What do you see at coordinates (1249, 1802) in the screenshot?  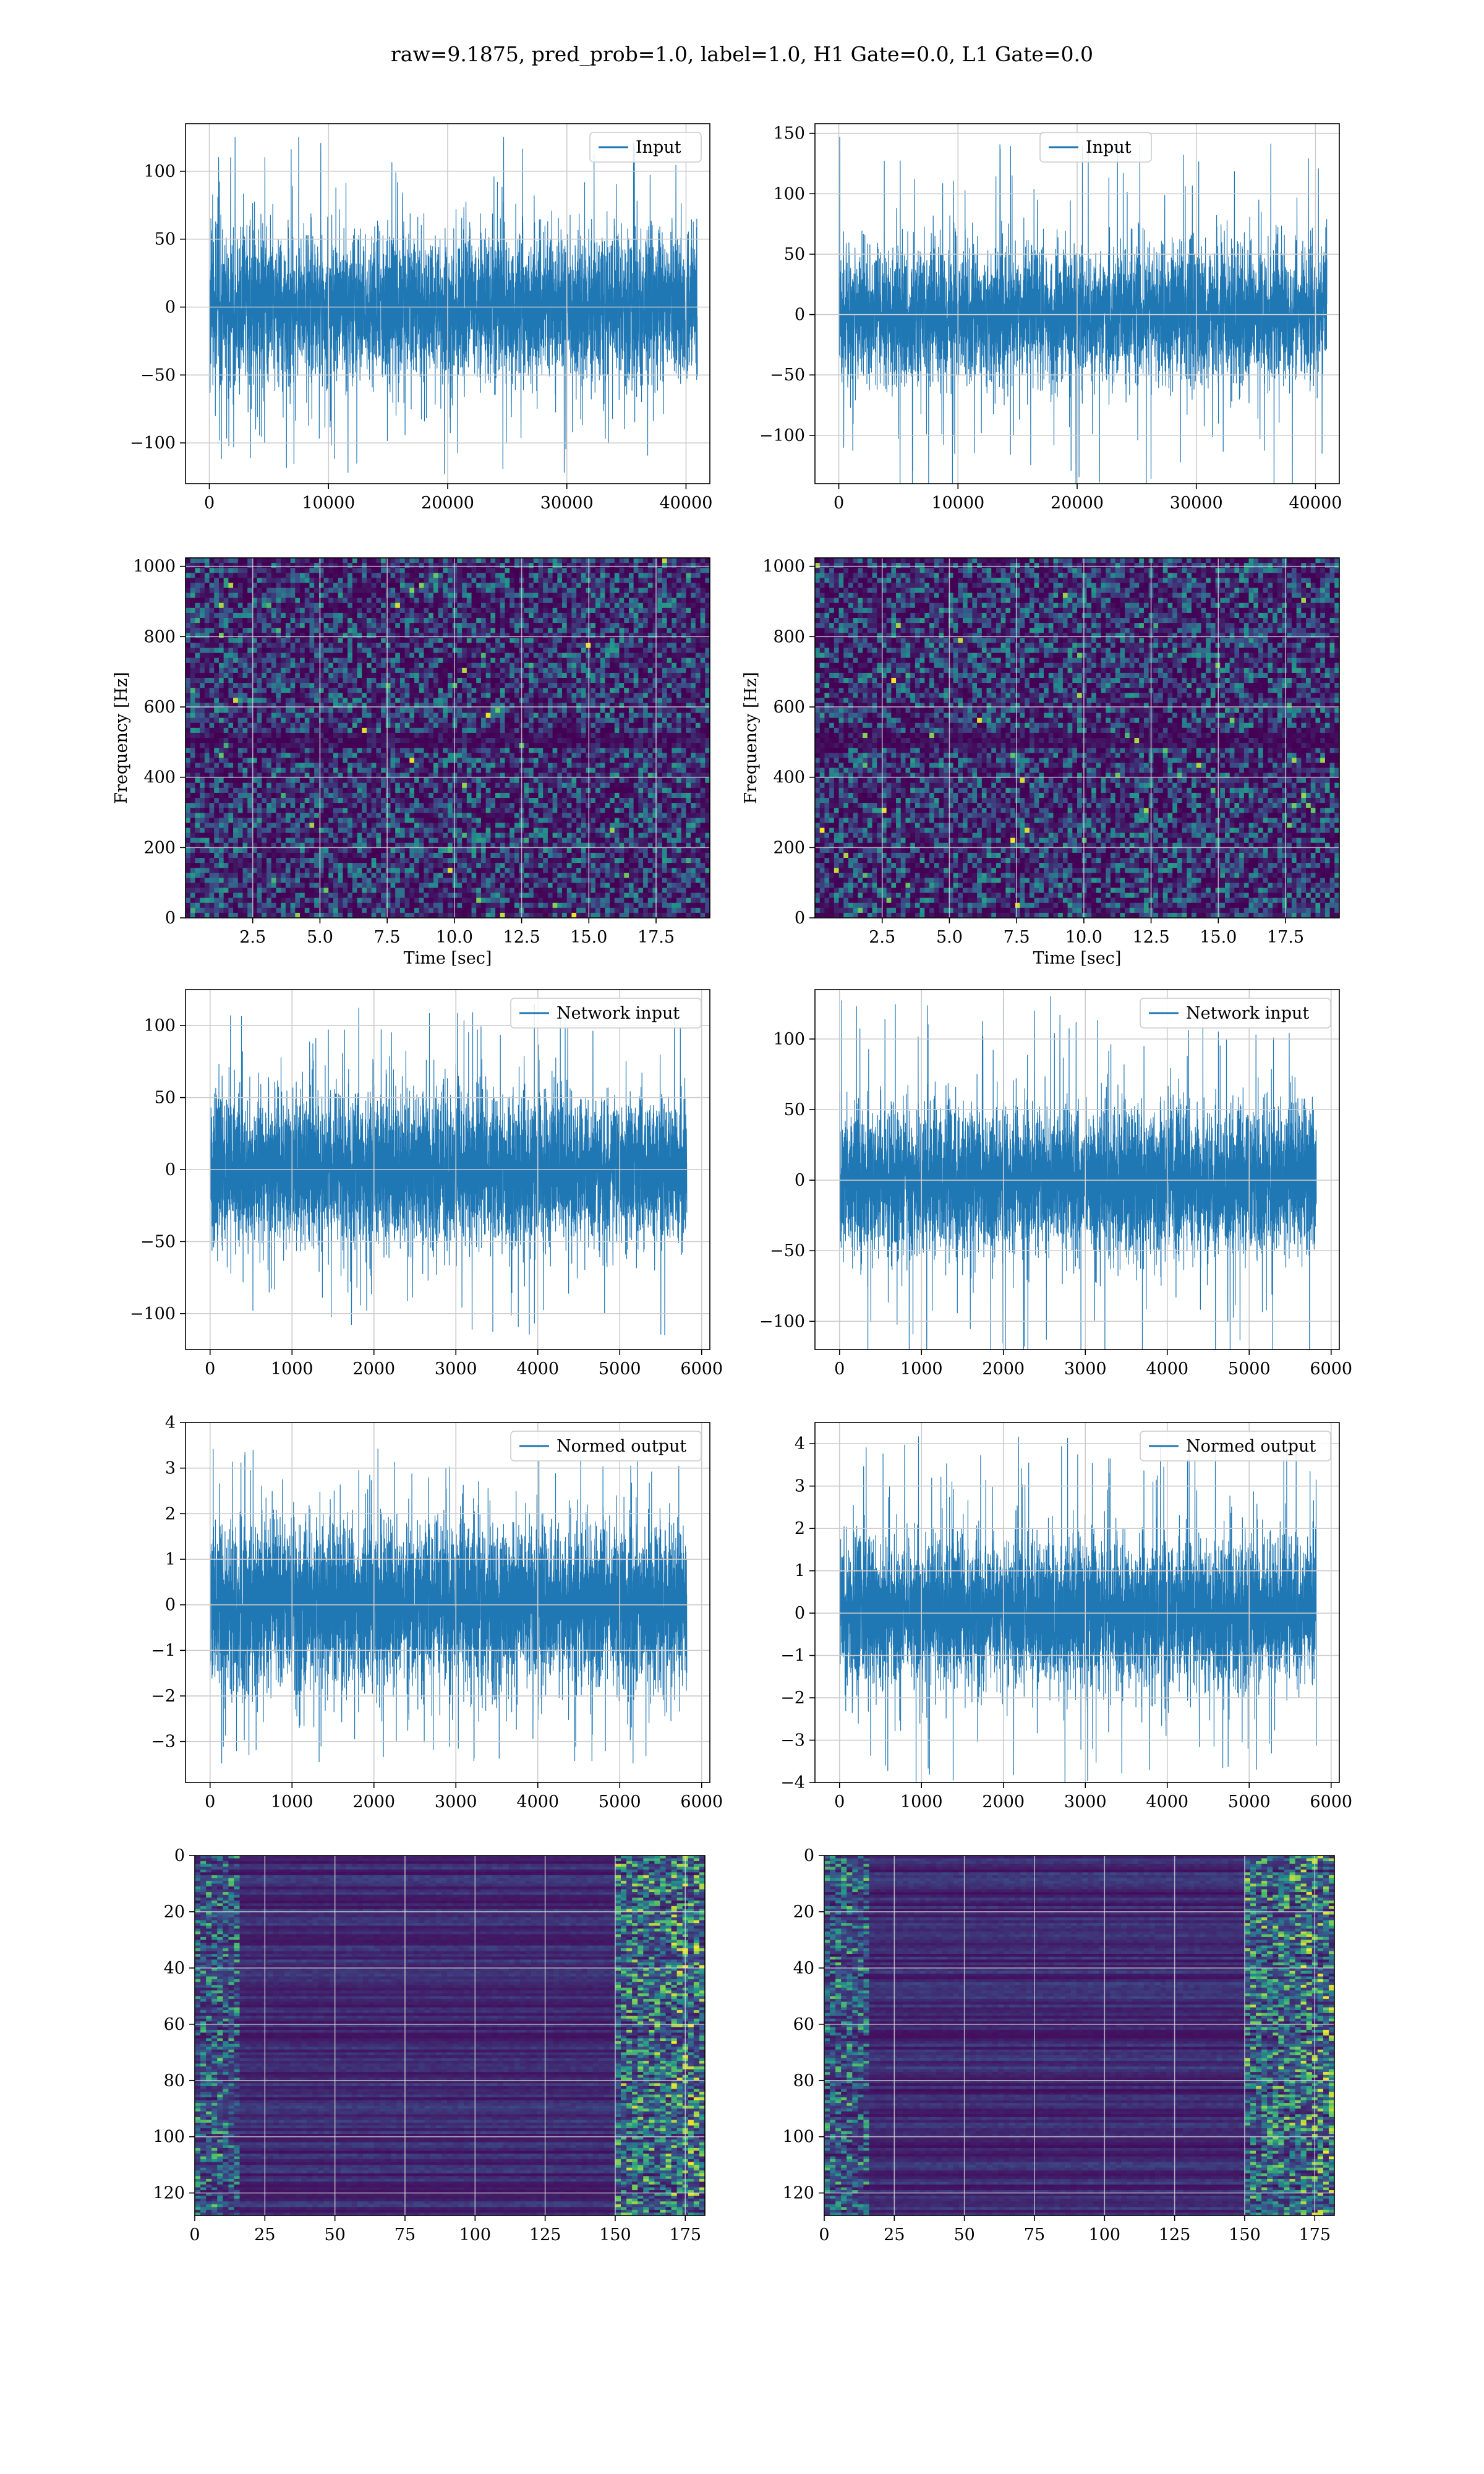 I see `x-tick-label: 5000` at bounding box center [1249, 1802].